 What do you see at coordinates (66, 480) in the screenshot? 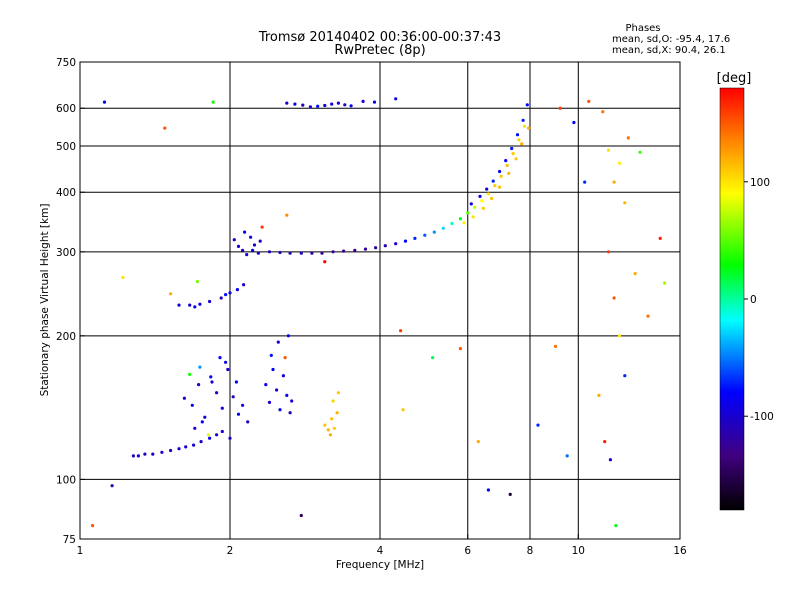
I see `y-tick-label: 100` at bounding box center [66, 480].